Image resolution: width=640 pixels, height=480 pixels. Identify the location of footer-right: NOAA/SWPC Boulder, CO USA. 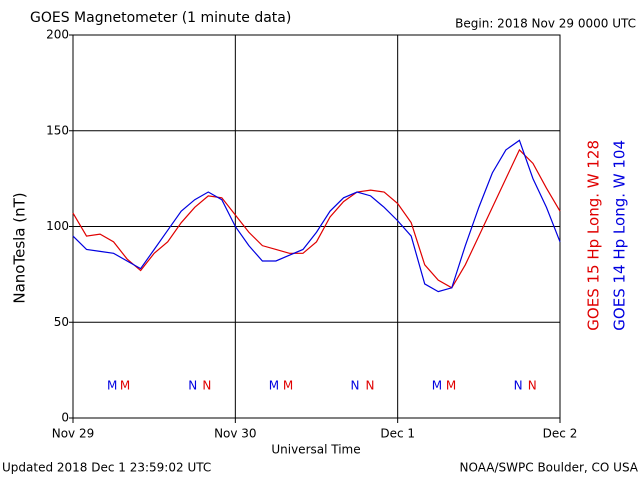
(549, 468).